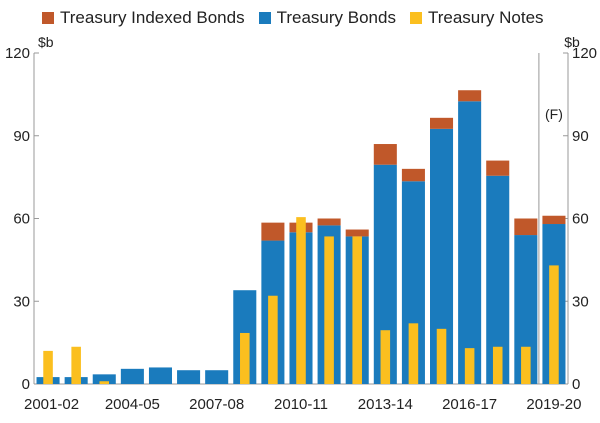 The width and height of the screenshot is (600, 423). I want to click on legend-label-notes: Treasury Notes, so click(485, 17).